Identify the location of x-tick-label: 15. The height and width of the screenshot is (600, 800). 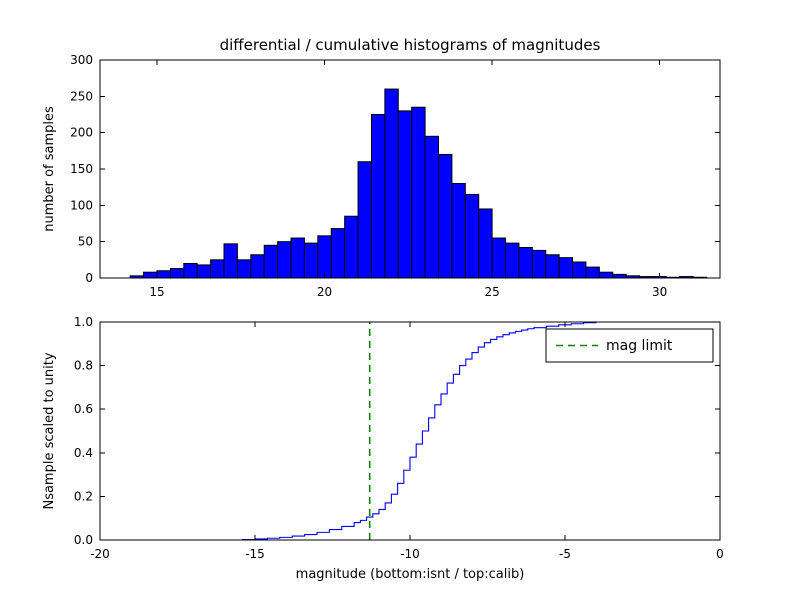
(156, 292).